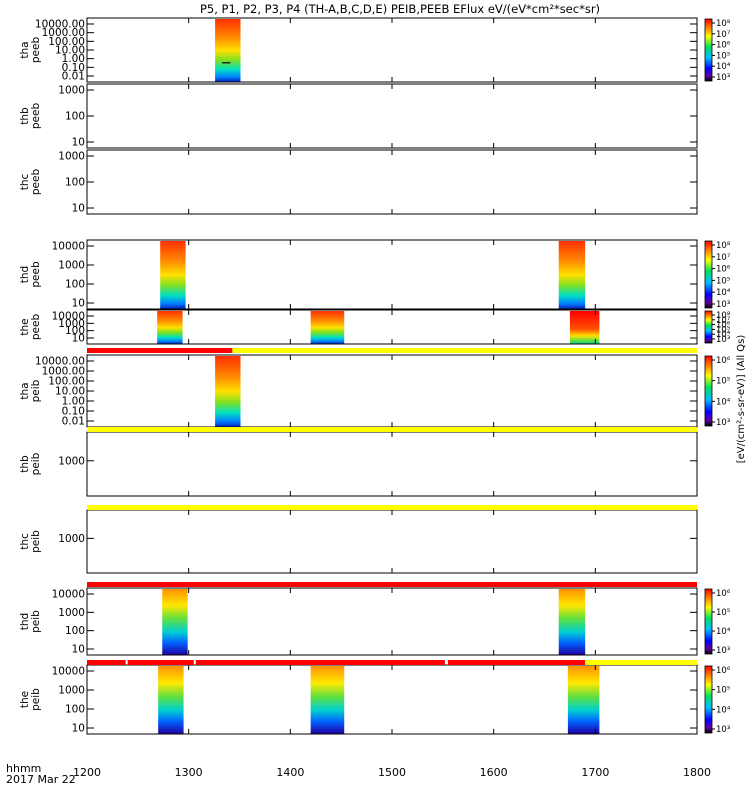 Image resolution: width=750 pixels, height=800 pixels. What do you see at coordinates (375, 621) in the screenshot?
I see `panel-thd-peib: 10000 1000 100 10 thd peib 10⁶ 10⁵ 10⁴ 10³` at bounding box center [375, 621].